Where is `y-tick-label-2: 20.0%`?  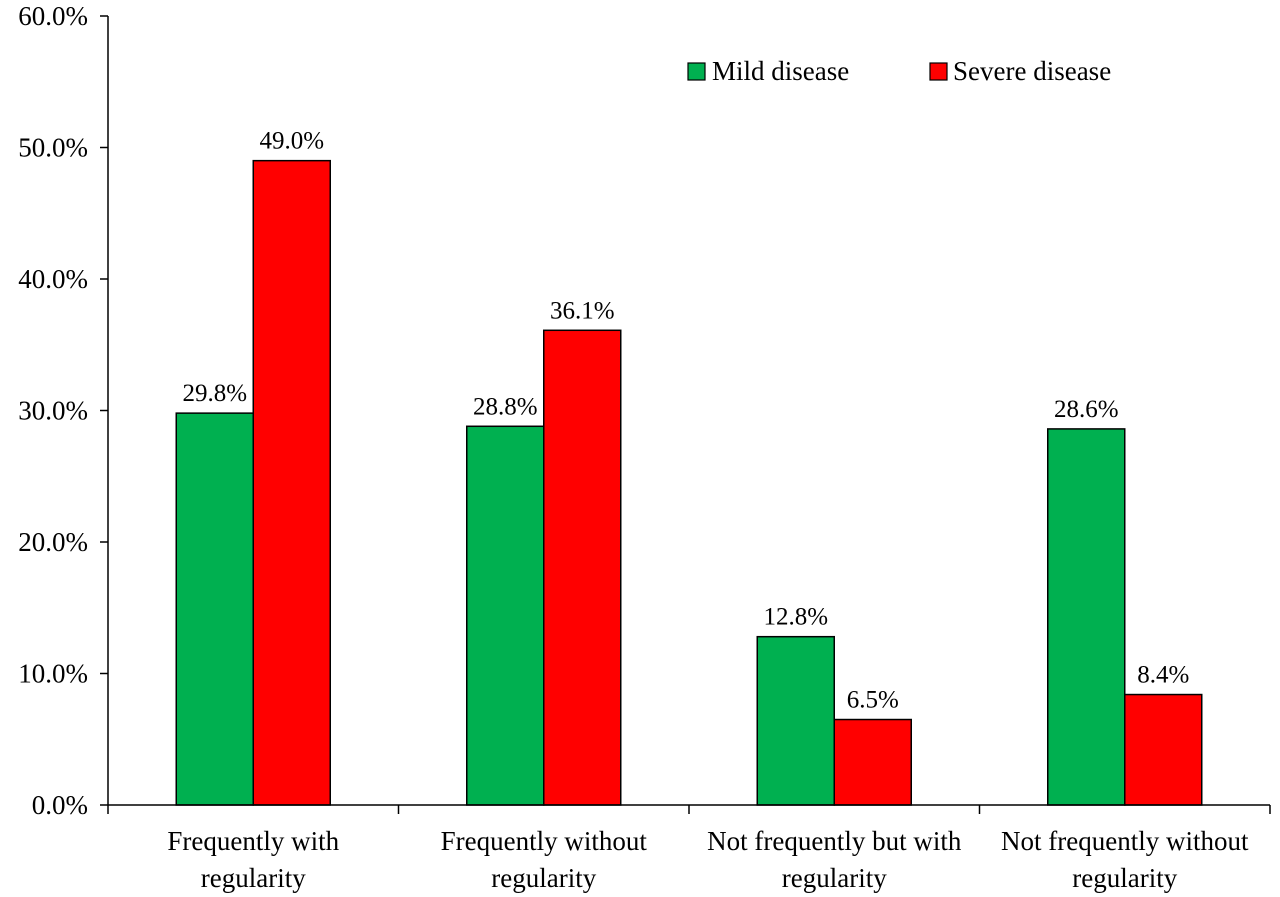
y-tick-label-2: 20.0% is located at coordinates (53, 542).